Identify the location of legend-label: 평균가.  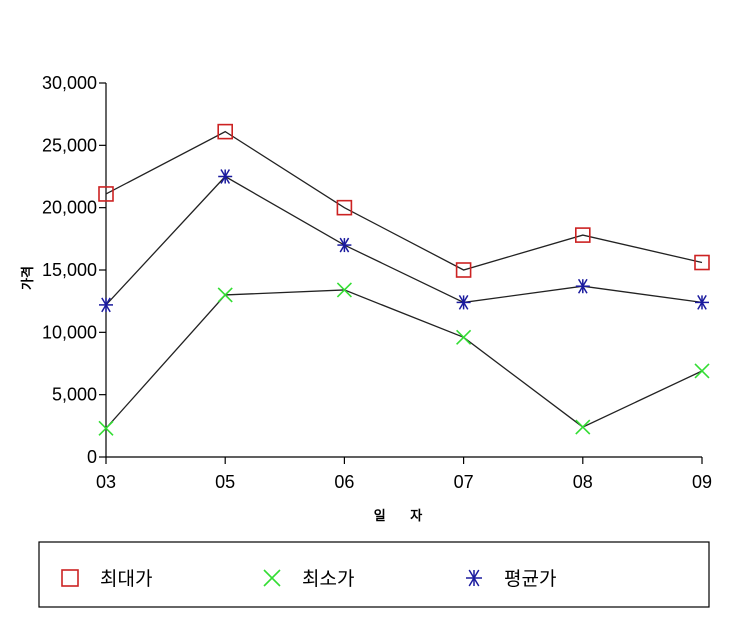
(530, 579).